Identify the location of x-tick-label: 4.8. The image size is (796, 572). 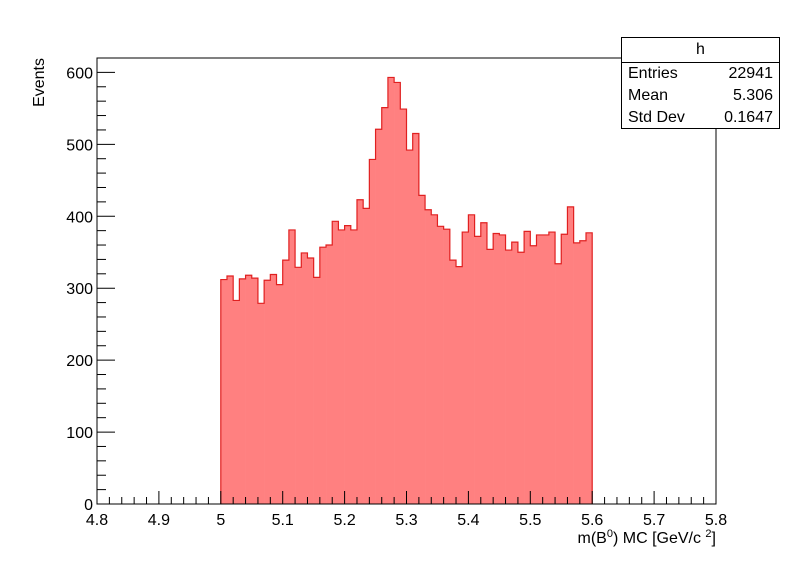
(97, 520).